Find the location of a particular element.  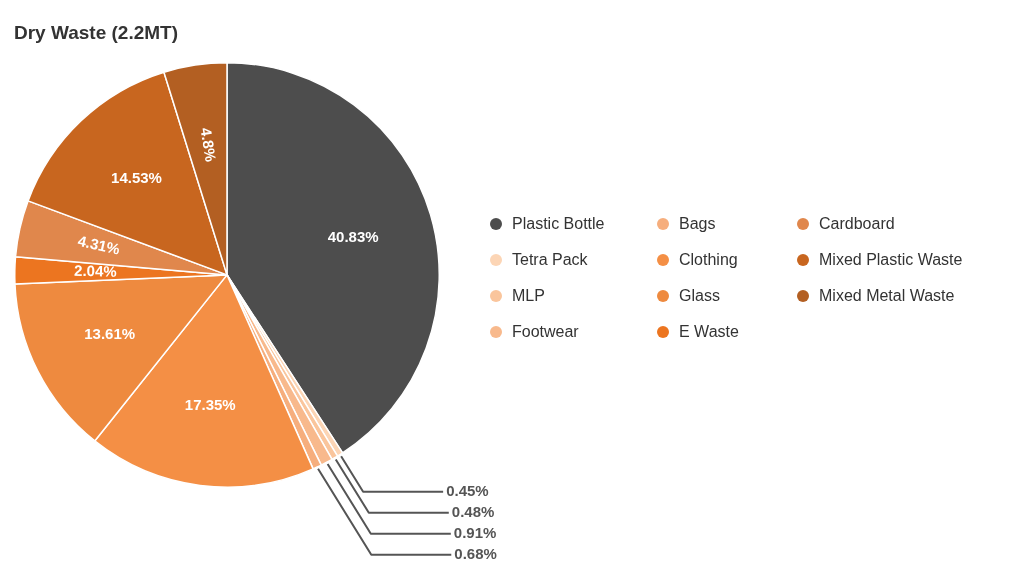

legend-label: Cardboard is located at coordinates (857, 224).